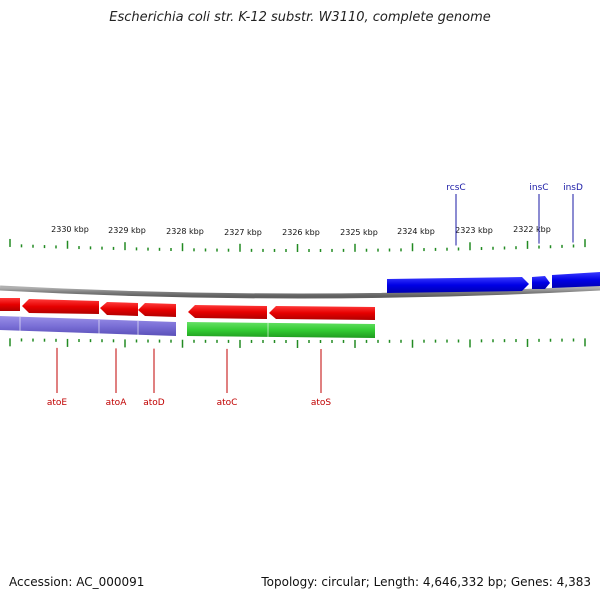 The width and height of the screenshot is (600, 600). What do you see at coordinates (297, 245) in the screenshot?
I see `upper-tick-track` at bounding box center [297, 245].